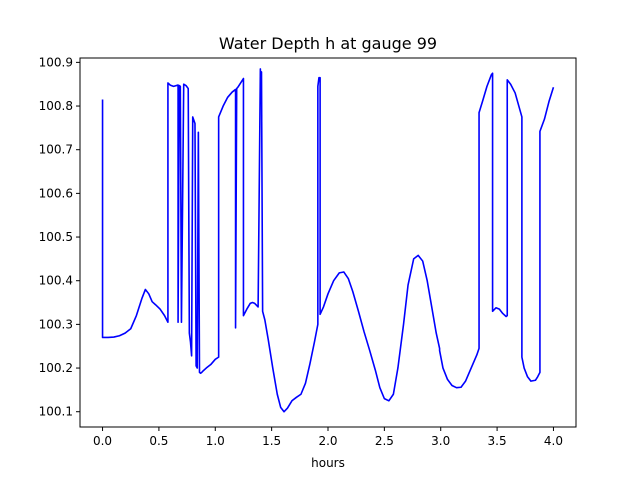  I want to click on y-tick-label: 100.3, so click(56, 324).